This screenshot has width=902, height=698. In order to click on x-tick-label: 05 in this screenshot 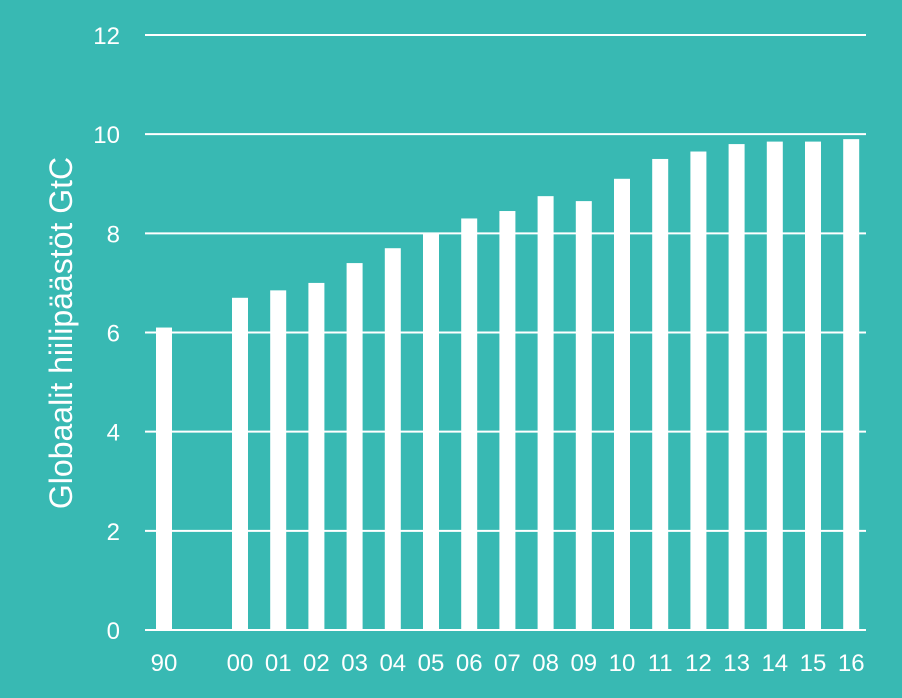, I will do `click(431, 663)`.